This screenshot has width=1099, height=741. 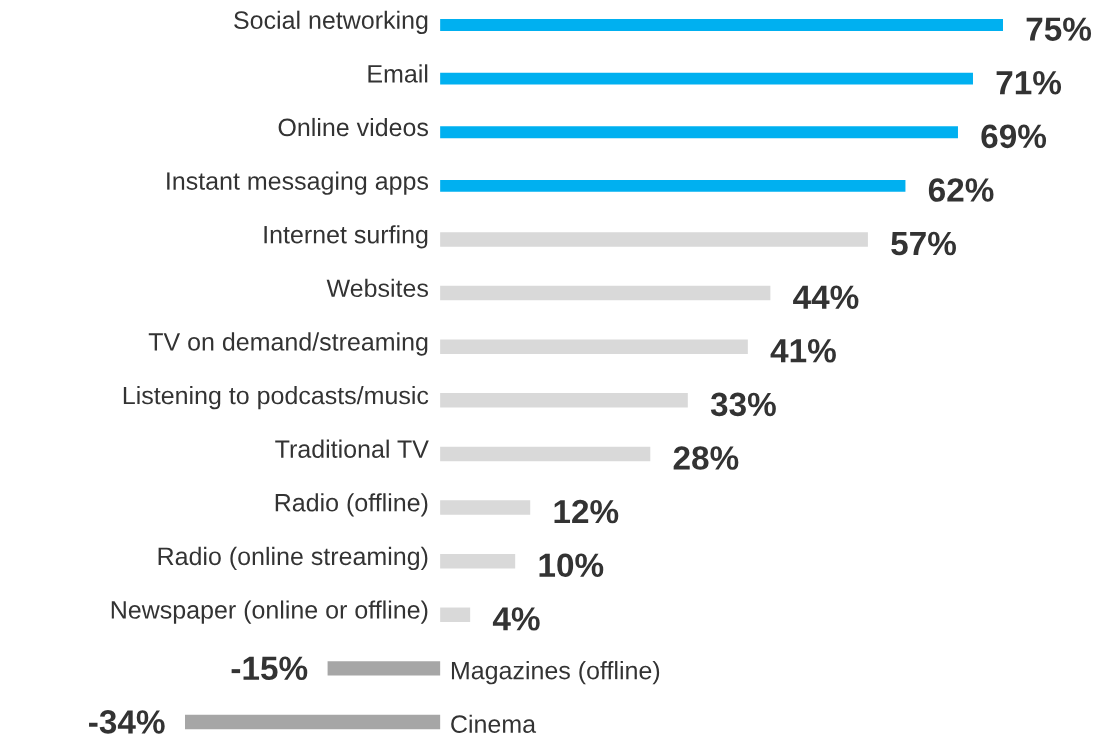 I want to click on data-label: 4%, so click(x=516, y=619).